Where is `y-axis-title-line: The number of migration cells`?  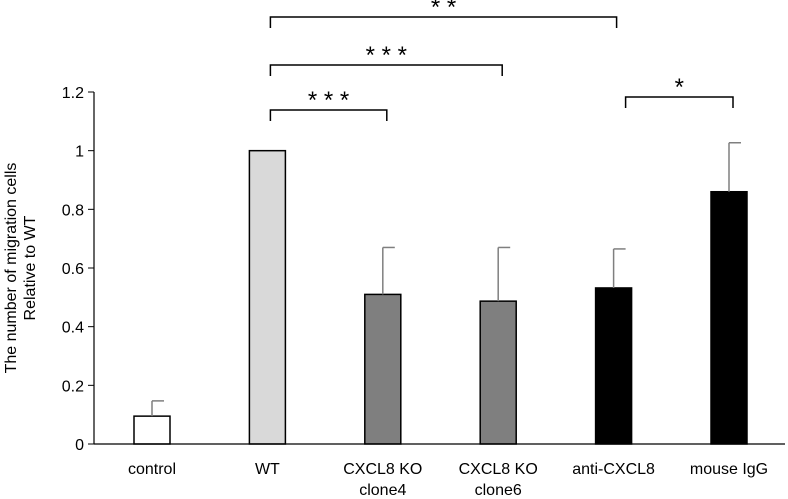
y-axis-title-line: The number of migration cells is located at coordinates (11, 268).